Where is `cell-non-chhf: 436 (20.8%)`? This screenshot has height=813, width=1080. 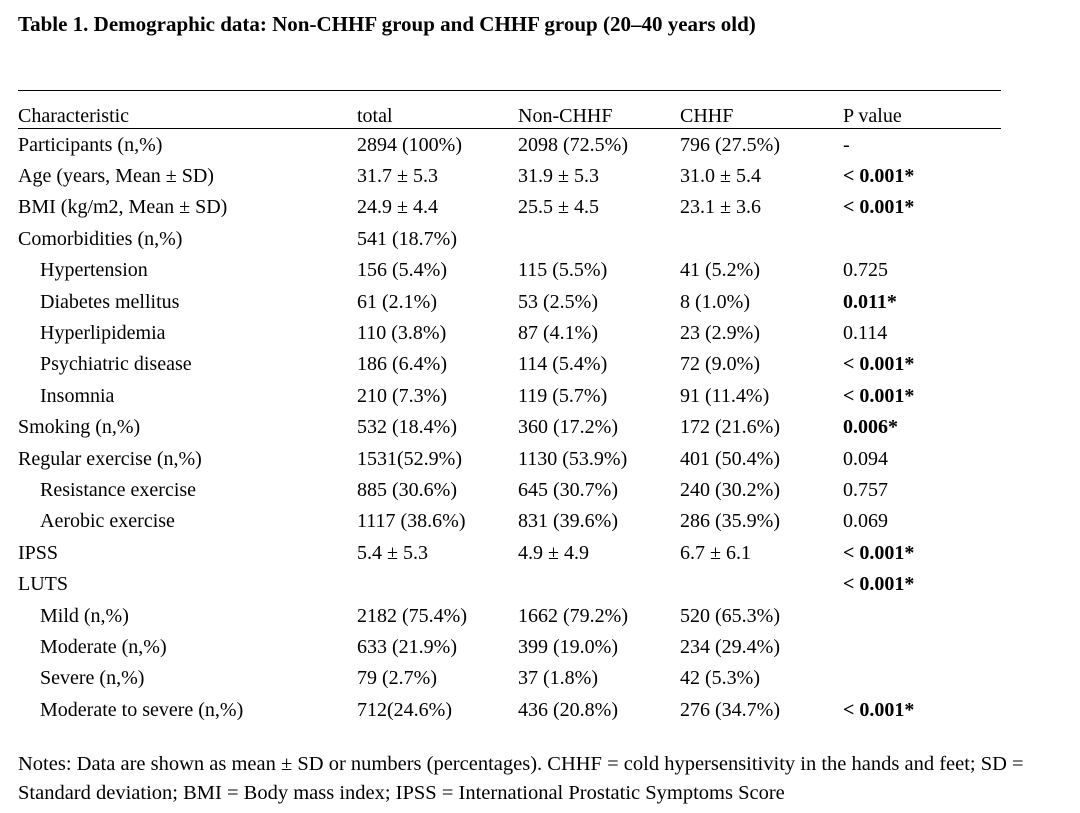 cell-non-chhf: 436 (20.8%) is located at coordinates (568, 709).